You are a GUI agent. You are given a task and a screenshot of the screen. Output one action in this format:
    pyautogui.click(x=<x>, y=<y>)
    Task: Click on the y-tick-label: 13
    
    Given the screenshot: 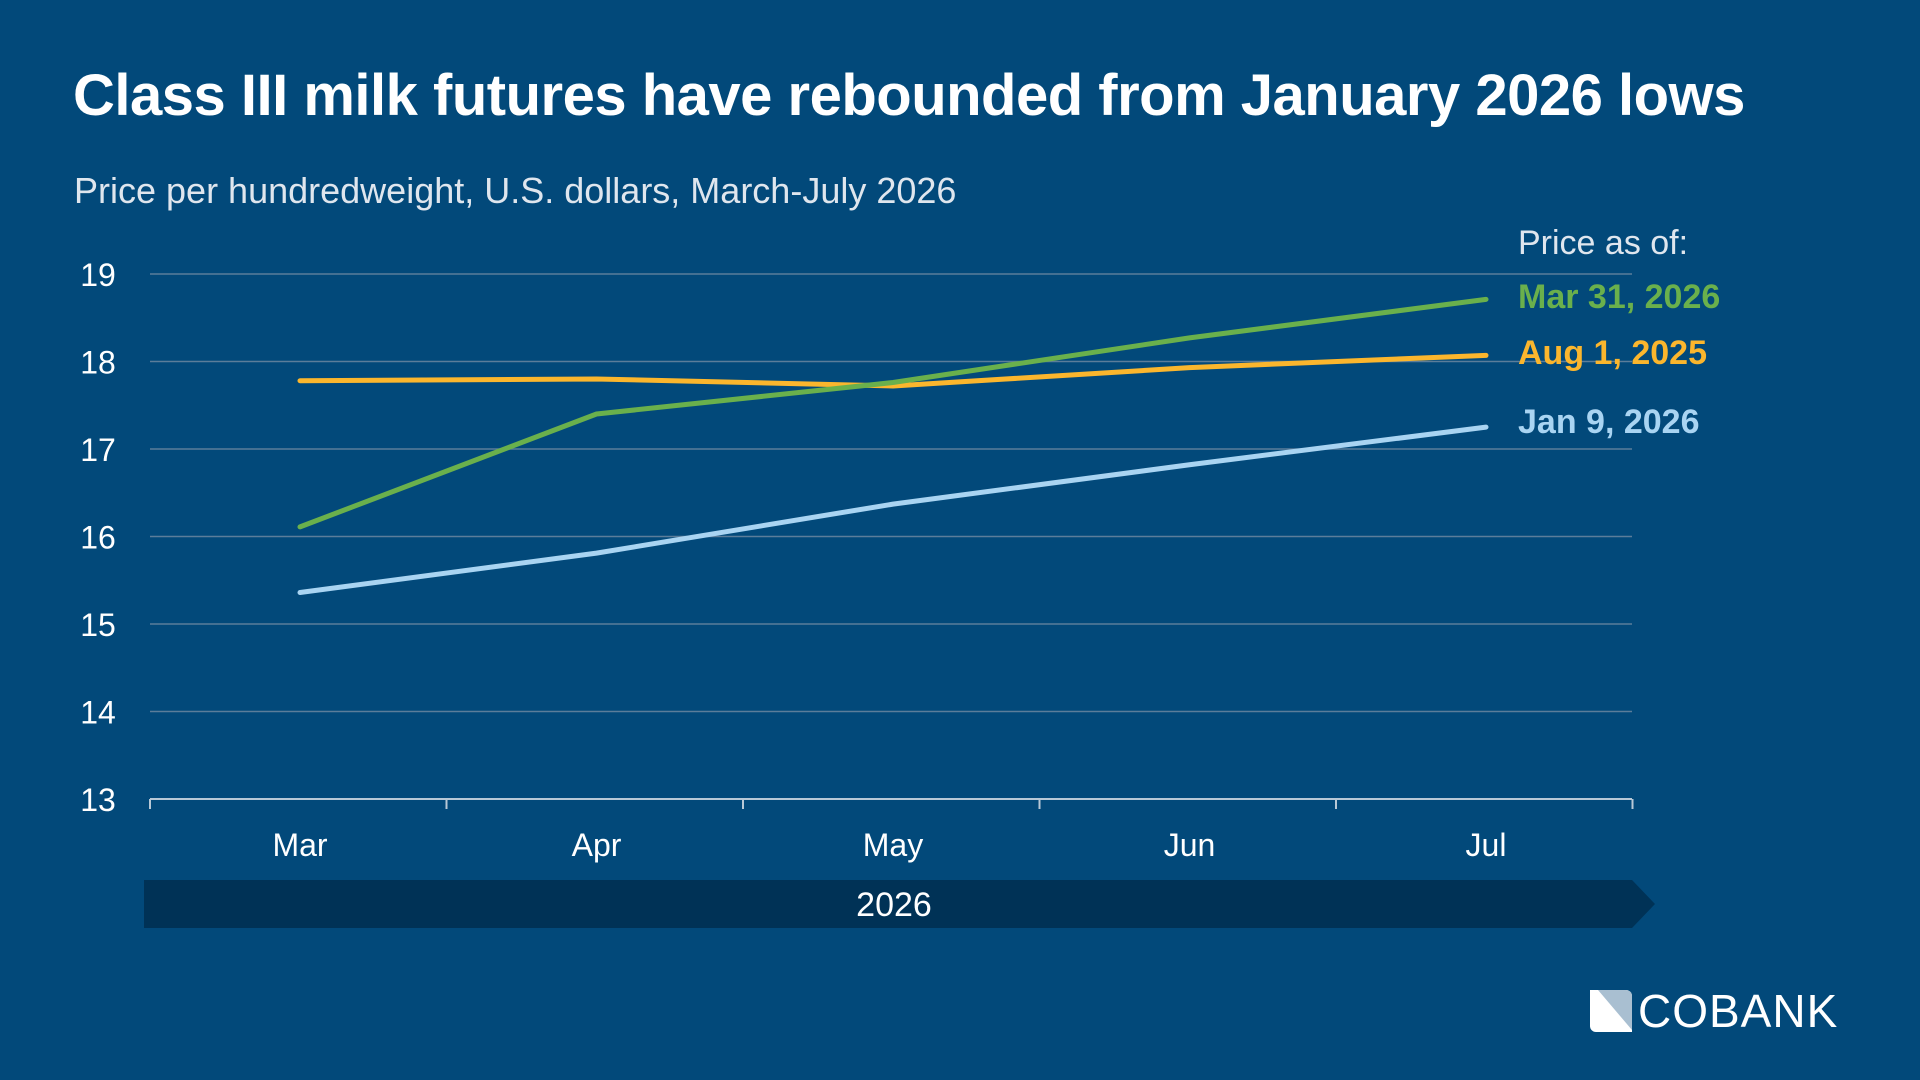 What is the action you would take?
    pyautogui.click(x=98, y=800)
    